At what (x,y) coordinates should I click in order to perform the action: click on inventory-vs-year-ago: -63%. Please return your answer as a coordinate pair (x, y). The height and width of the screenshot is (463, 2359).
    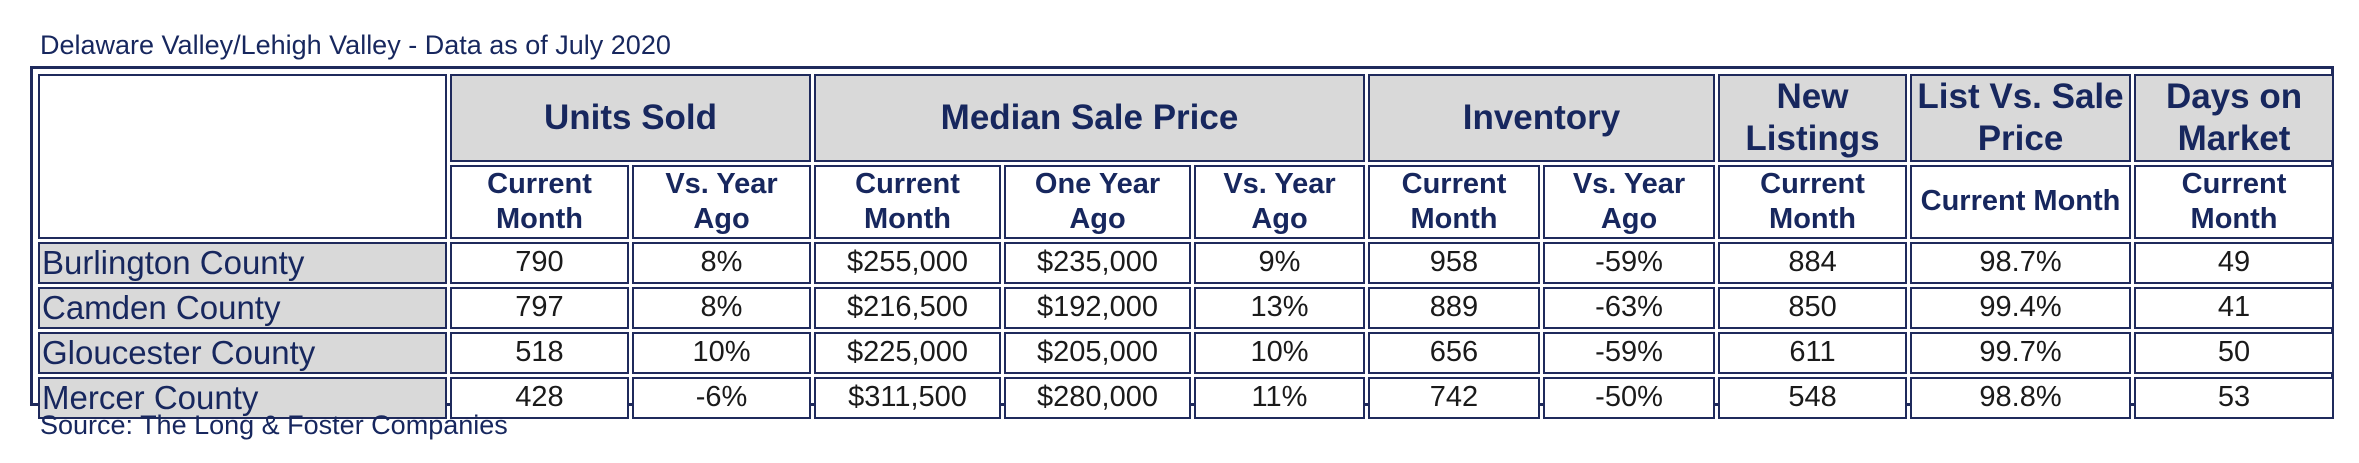
    Looking at the image, I should click on (1629, 307).